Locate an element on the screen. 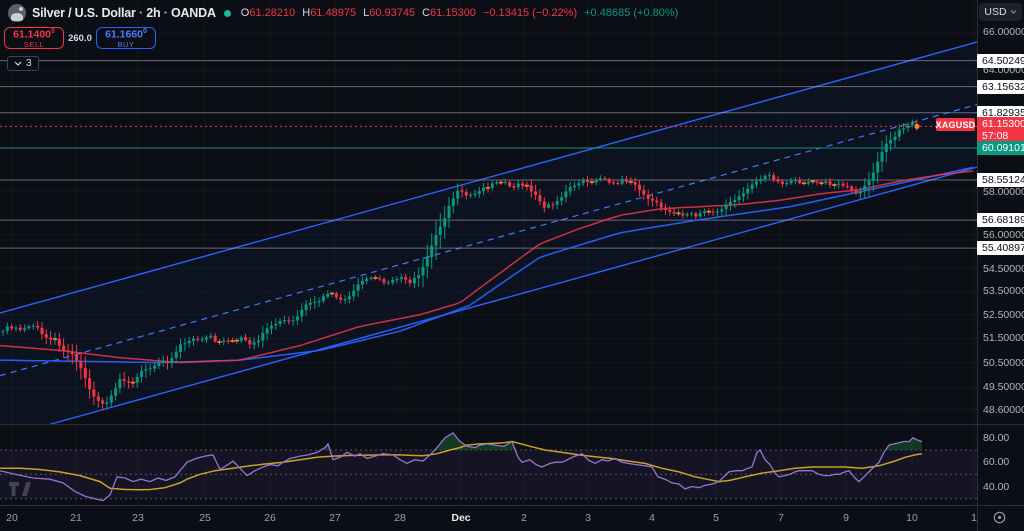 The width and height of the screenshot is (1024, 531). price-tick-label: 52.50000 is located at coordinates (1003, 315).